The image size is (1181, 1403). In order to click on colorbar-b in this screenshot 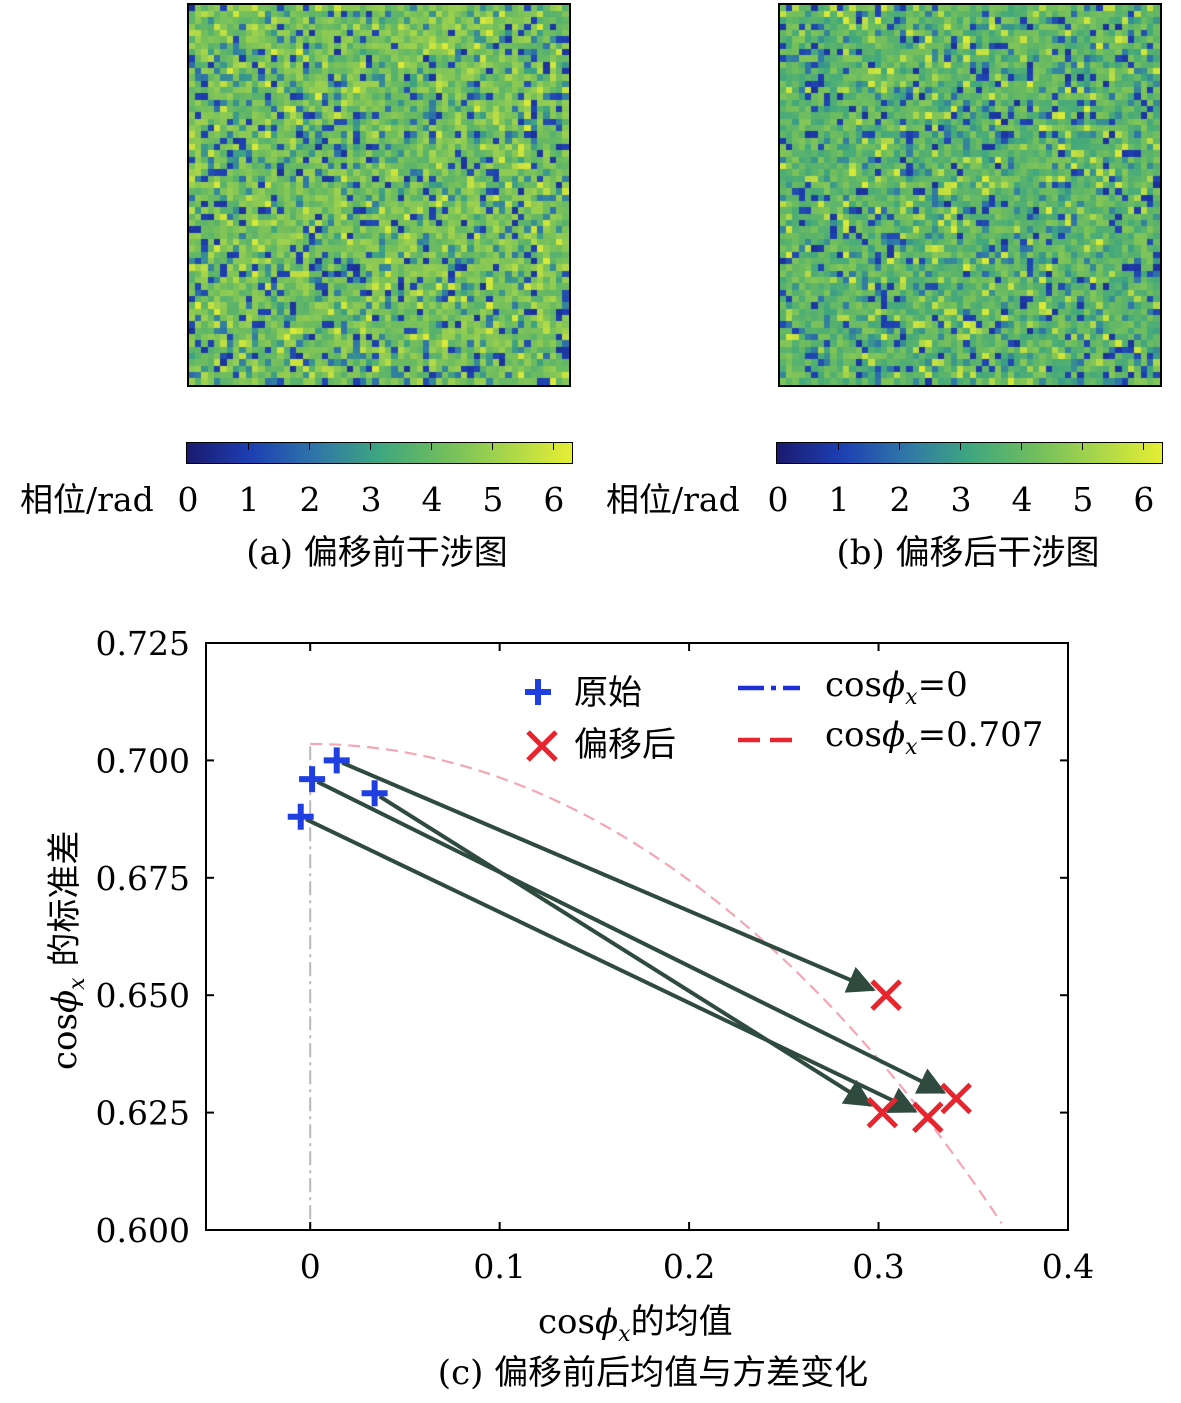, I will do `click(969, 453)`.